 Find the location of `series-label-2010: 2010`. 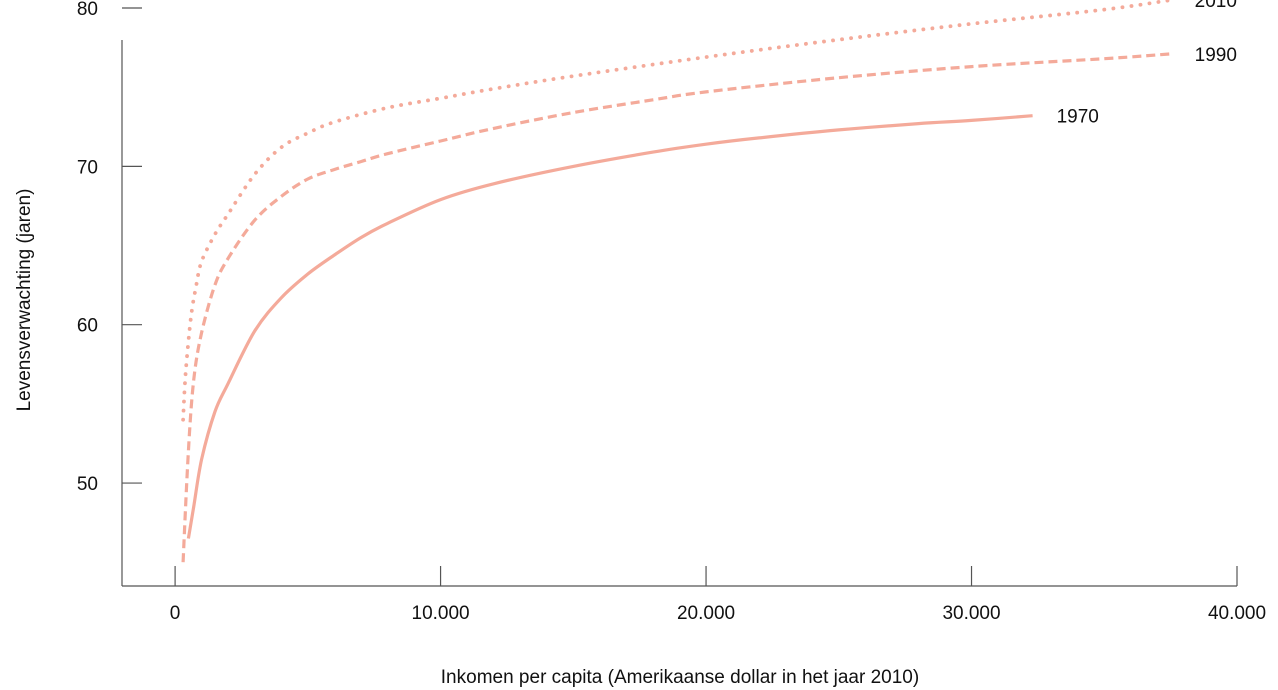

series-label-2010: 2010 is located at coordinates (1216, 6).